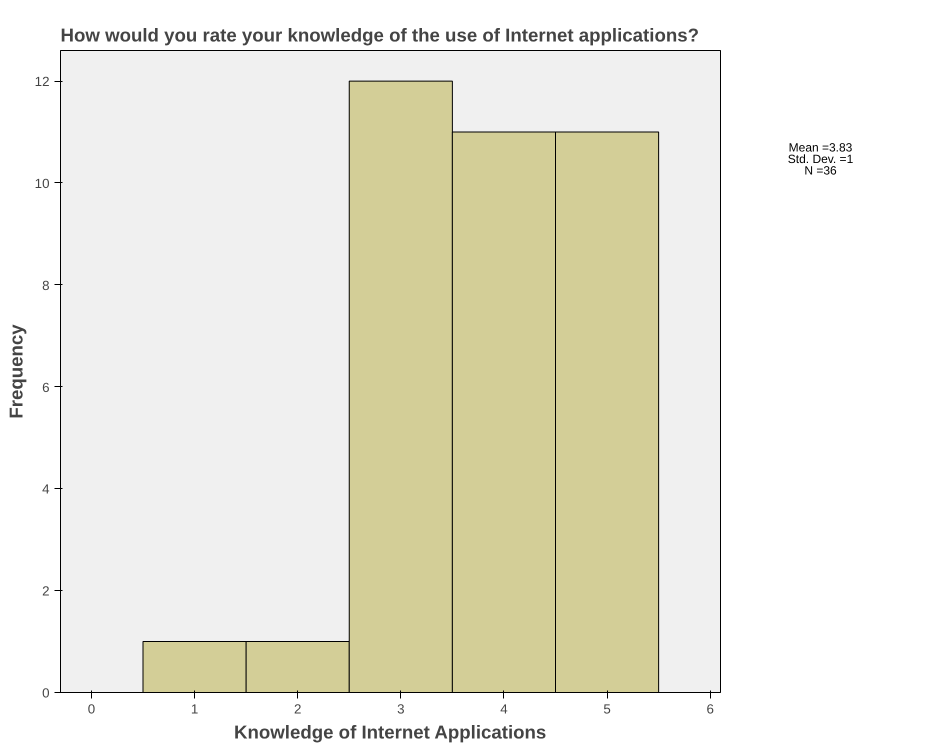  Describe the element at coordinates (390, 732) in the screenshot. I see `x-axis-title: Knowledge of Internet Applications` at that location.